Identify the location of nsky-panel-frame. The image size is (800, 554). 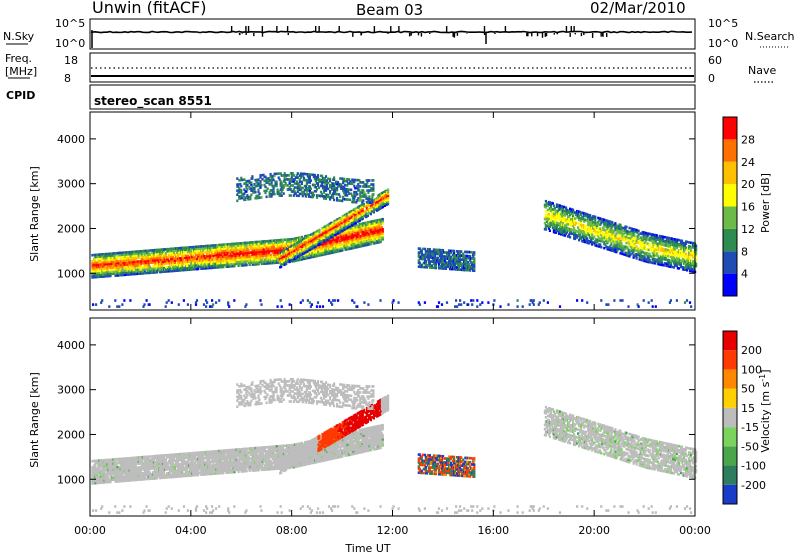
(392, 34).